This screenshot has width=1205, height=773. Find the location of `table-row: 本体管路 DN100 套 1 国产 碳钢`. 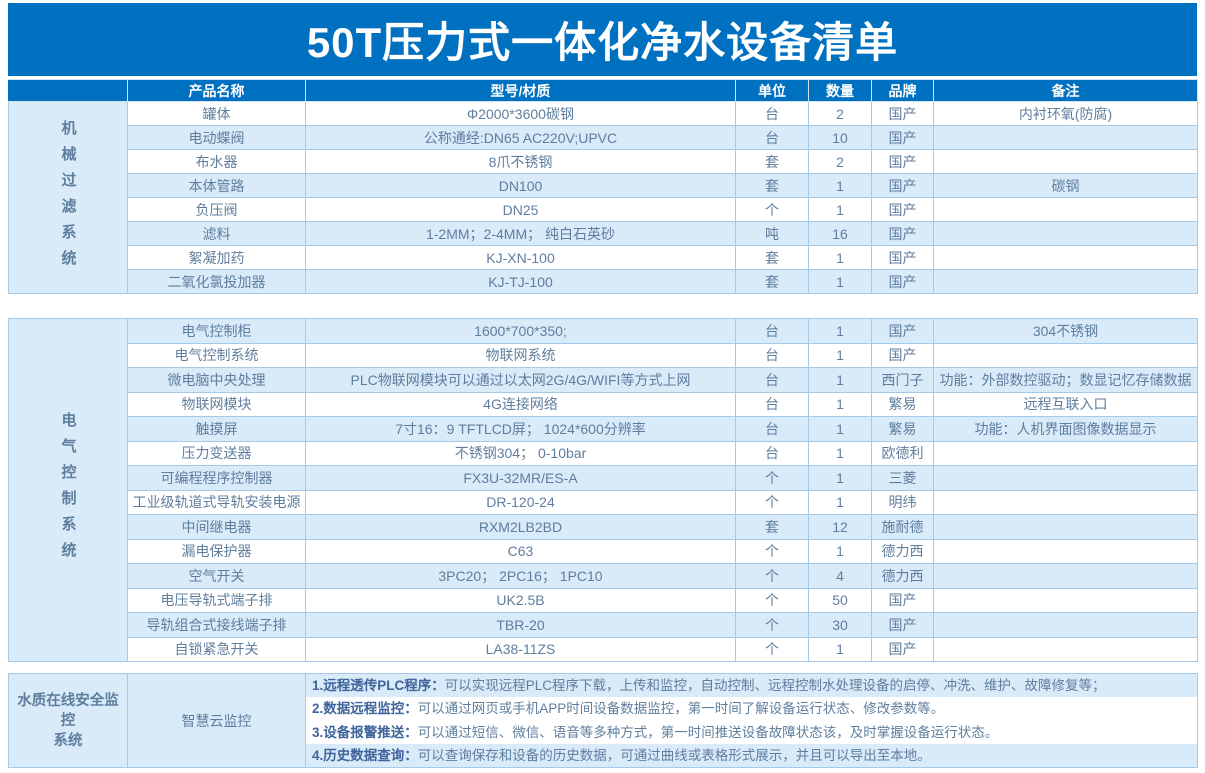

table-row: 本体管路 DN100 套 1 国产 碳钢 is located at coordinates (603, 185).